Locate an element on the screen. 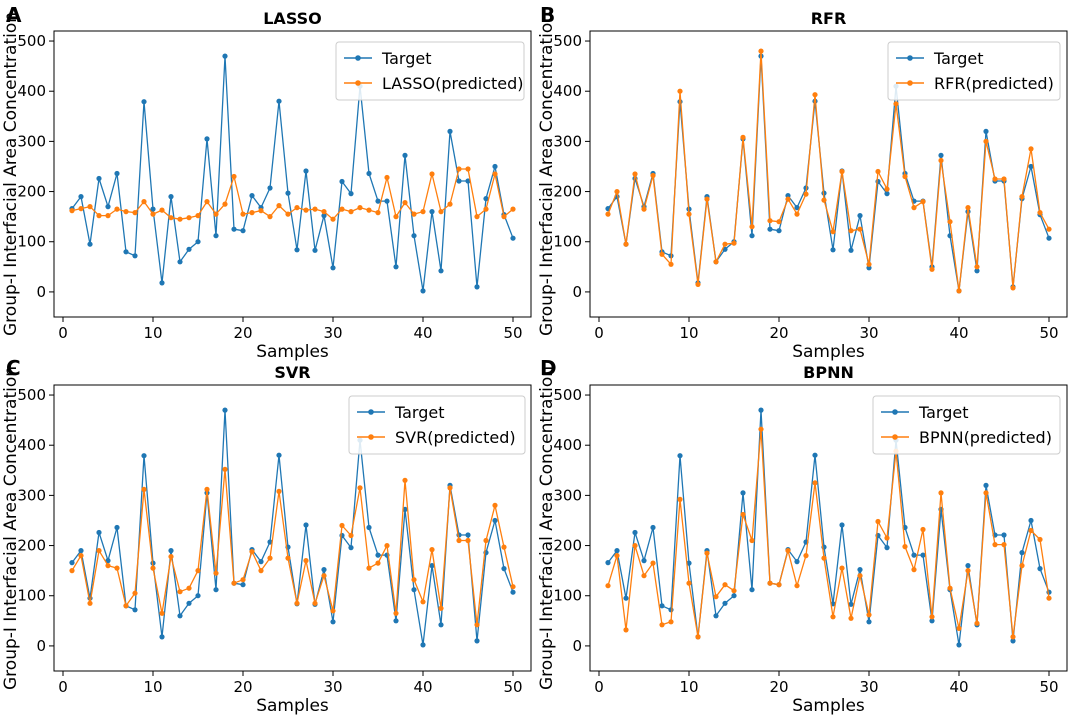 Image resolution: width=1072 pixels, height=715 pixels. y-tick-label: 500 is located at coordinates (567, 395).